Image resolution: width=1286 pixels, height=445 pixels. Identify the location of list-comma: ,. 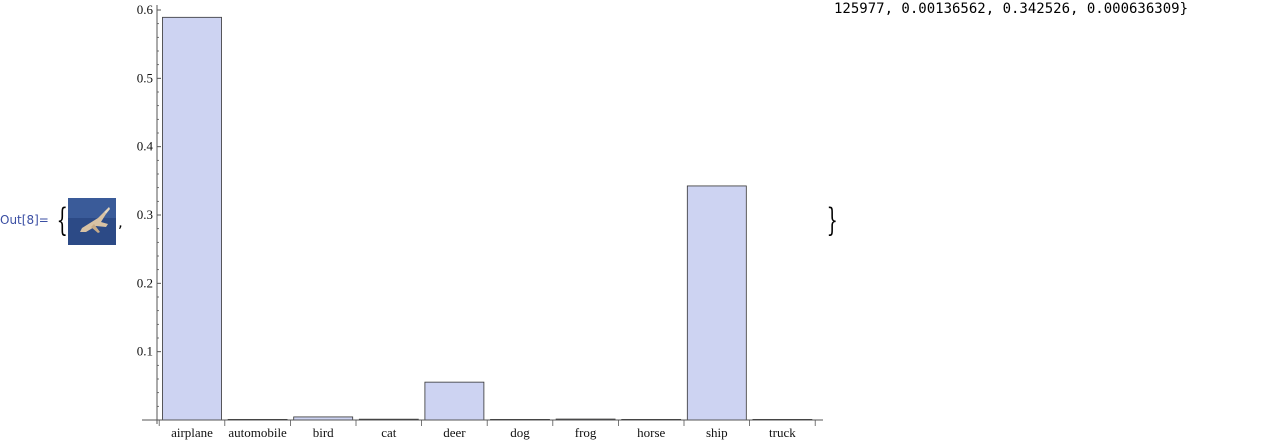
(120, 222).